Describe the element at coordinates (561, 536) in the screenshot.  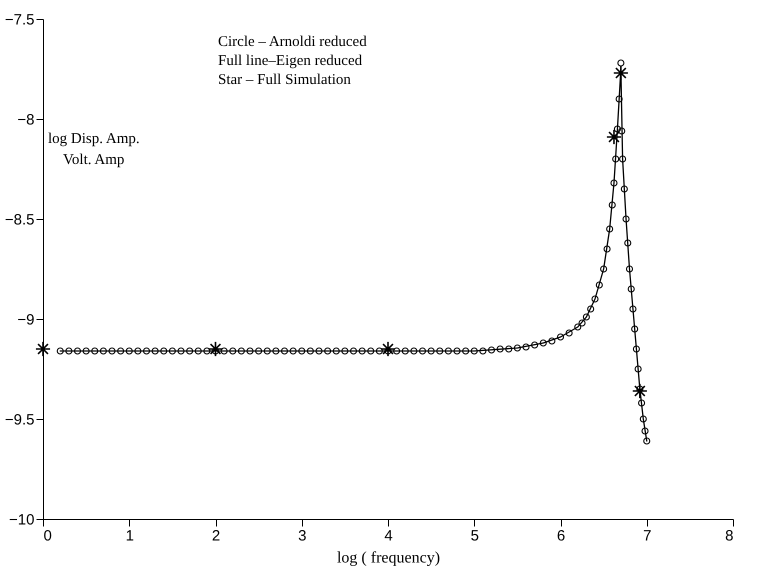
I see `x-tick-label: 6` at that location.